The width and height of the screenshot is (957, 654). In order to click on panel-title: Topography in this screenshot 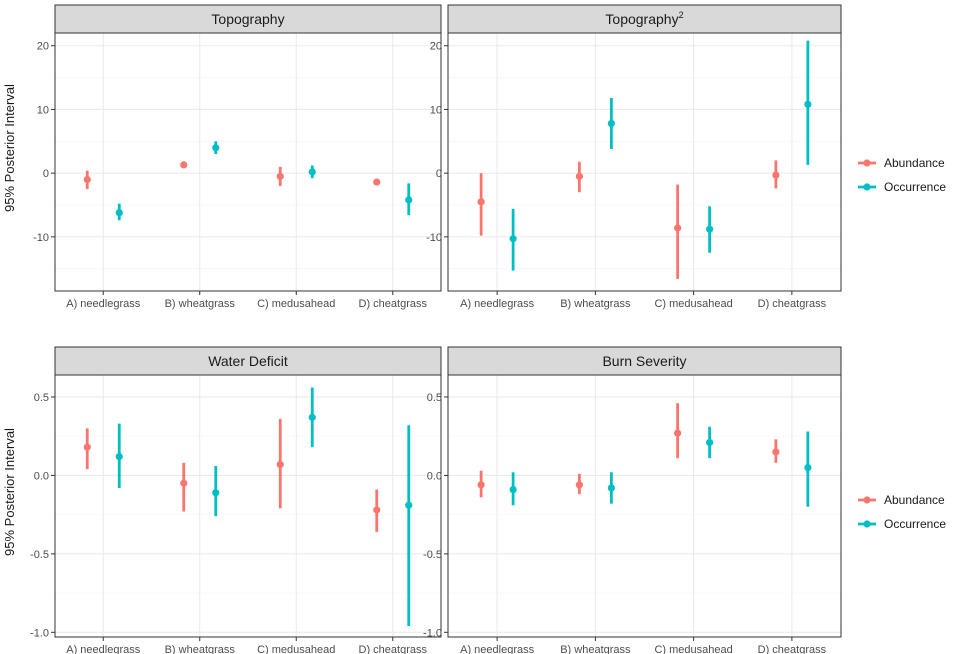, I will do `click(247, 19)`.